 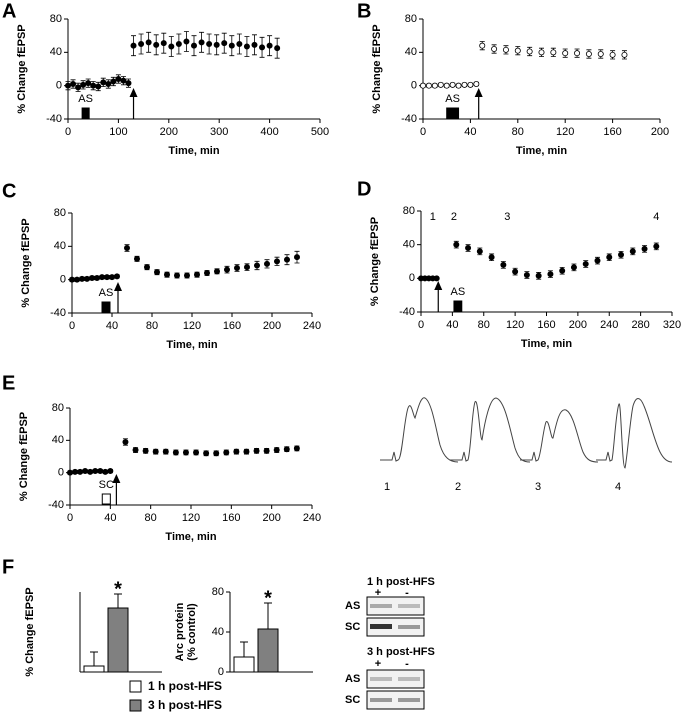 I want to click on time-marker: 2, so click(x=454, y=217).